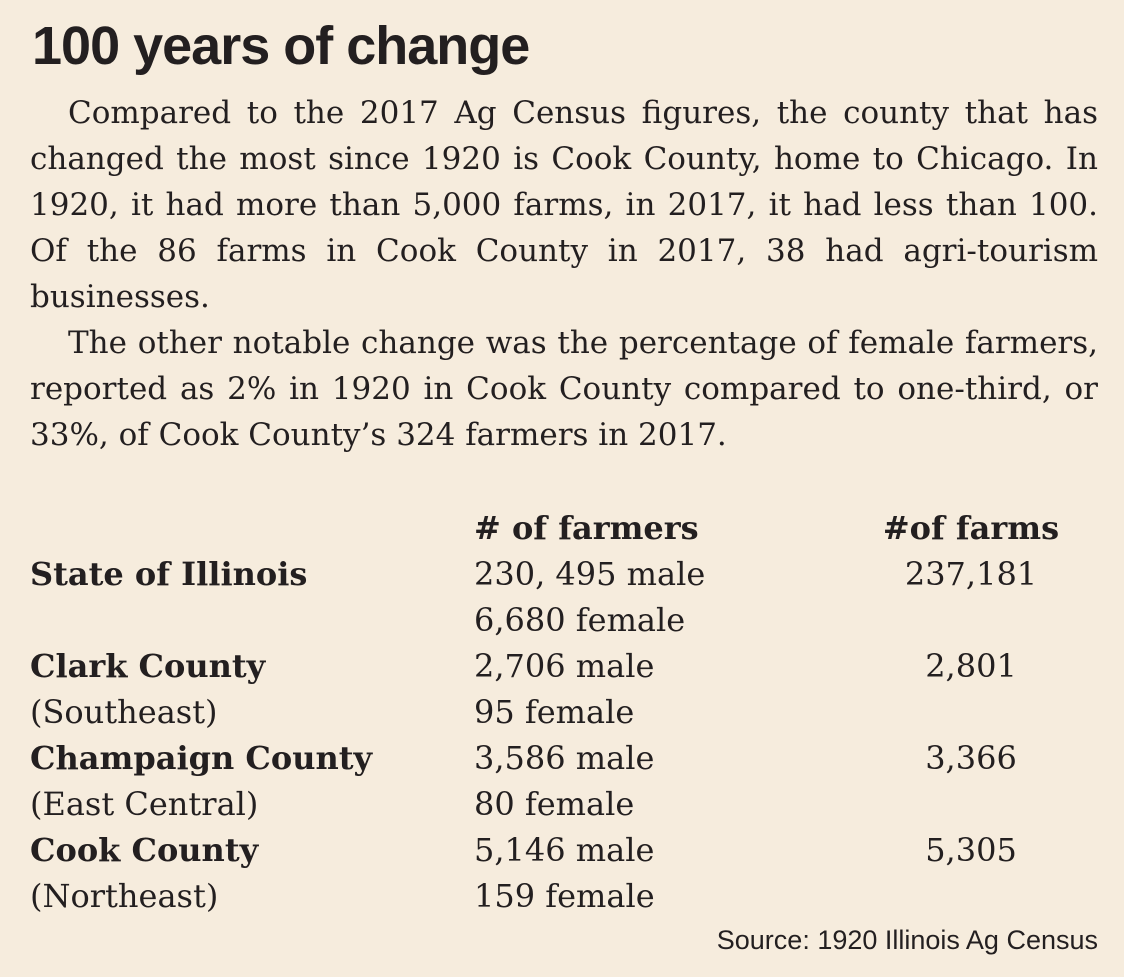 This screenshot has height=977, width=1124. What do you see at coordinates (580, 620) in the screenshot?
I see `row-female: 6,680 female` at bounding box center [580, 620].